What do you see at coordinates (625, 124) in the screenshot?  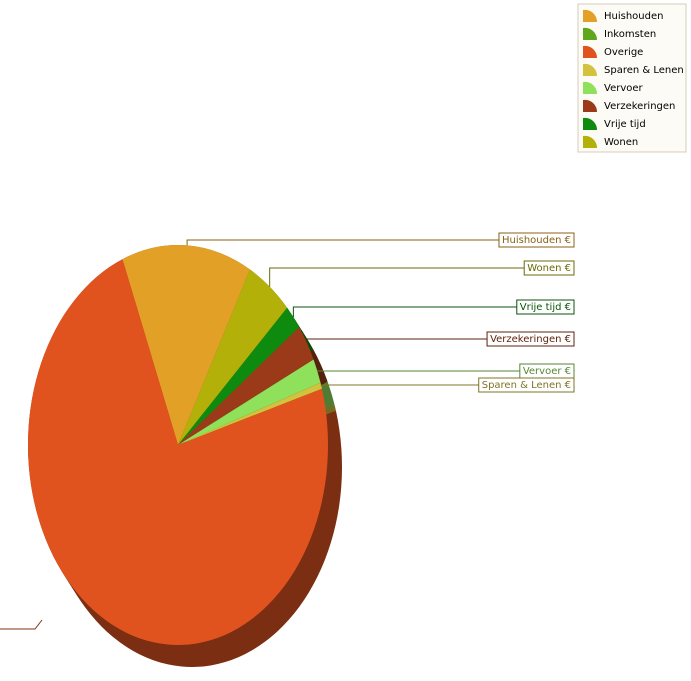 I see `legend-label: Vrije tijd` at bounding box center [625, 124].